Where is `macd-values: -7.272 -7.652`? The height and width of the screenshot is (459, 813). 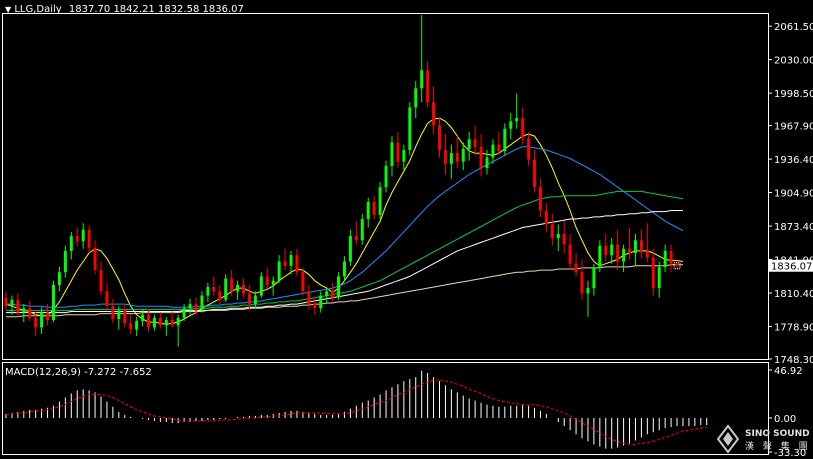
macd-values: -7.272 -7.652 is located at coordinates (118, 372).